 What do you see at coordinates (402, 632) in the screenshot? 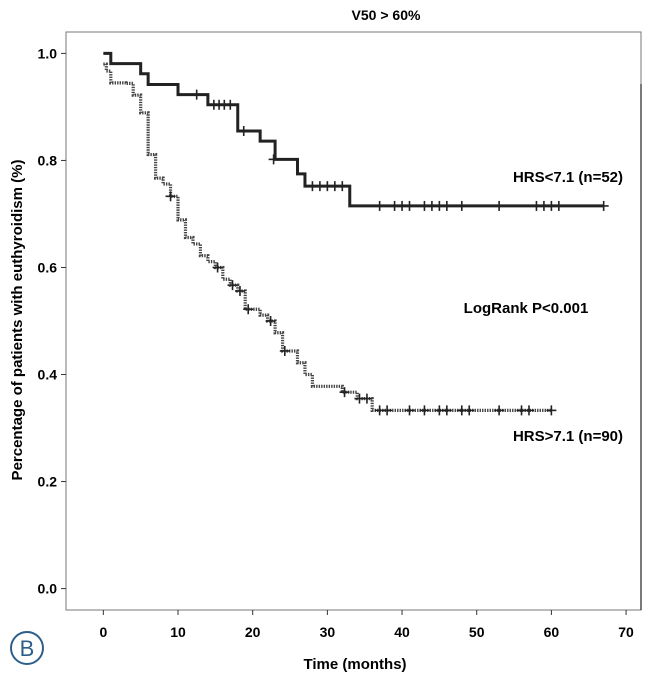
I see `x-tick-label: 40` at bounding box center [402, 632].